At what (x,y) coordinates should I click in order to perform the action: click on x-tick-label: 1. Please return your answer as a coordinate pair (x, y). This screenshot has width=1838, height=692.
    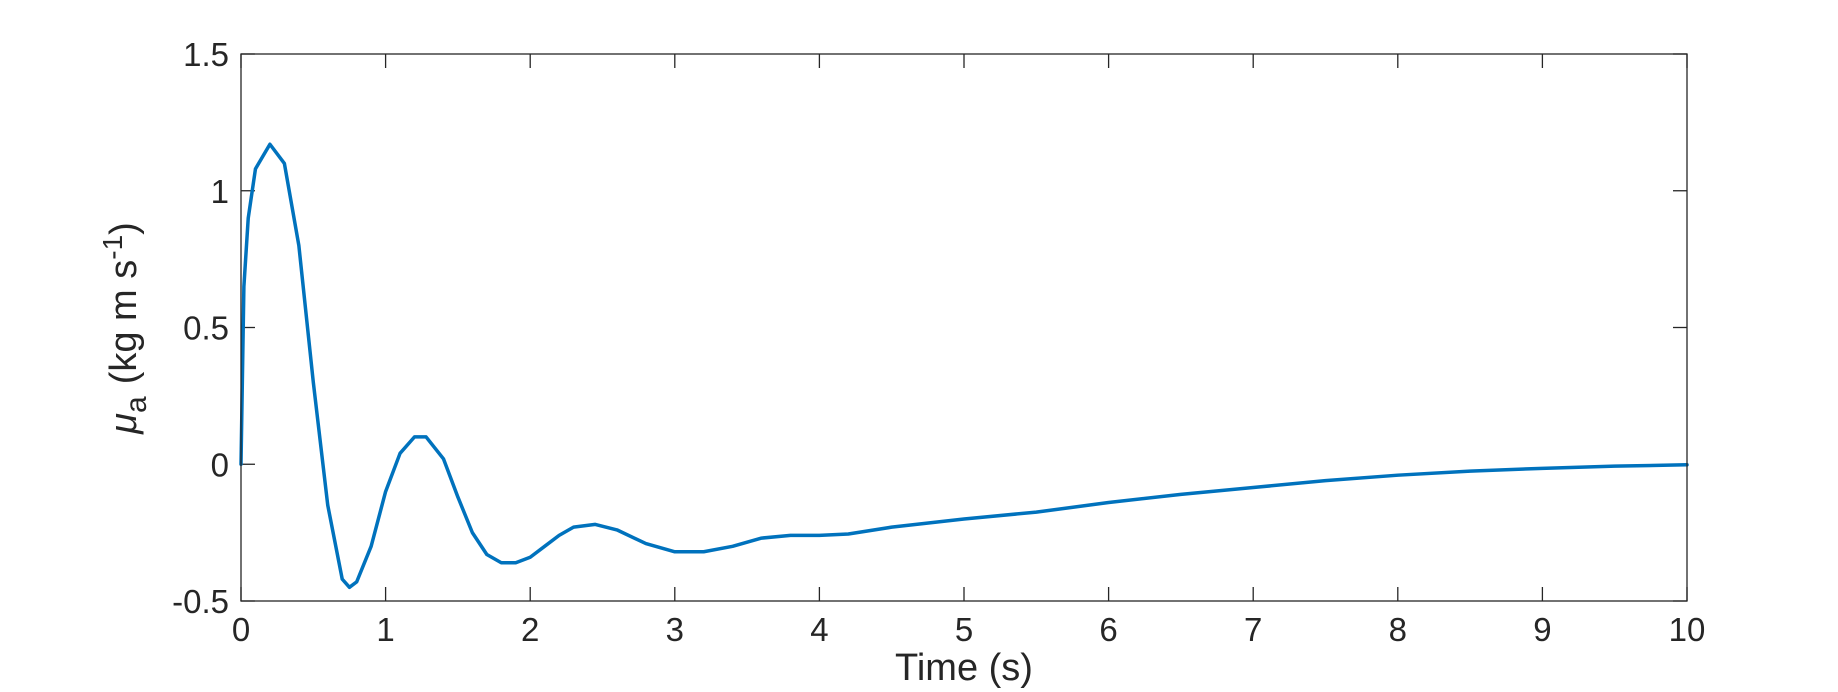
    Looking at the image, I should click on (385, 629).